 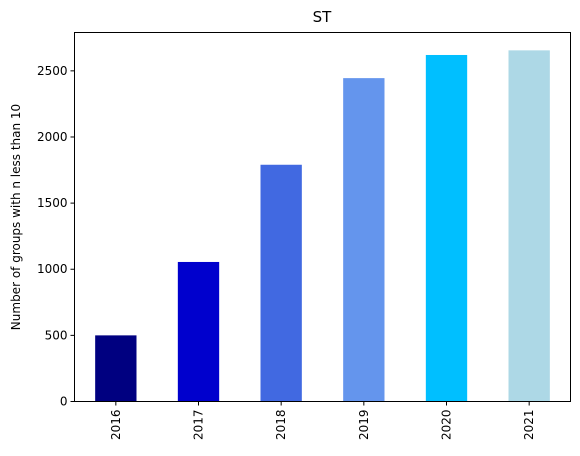 I want to click on bar-2016, so click(x=116, y=368).